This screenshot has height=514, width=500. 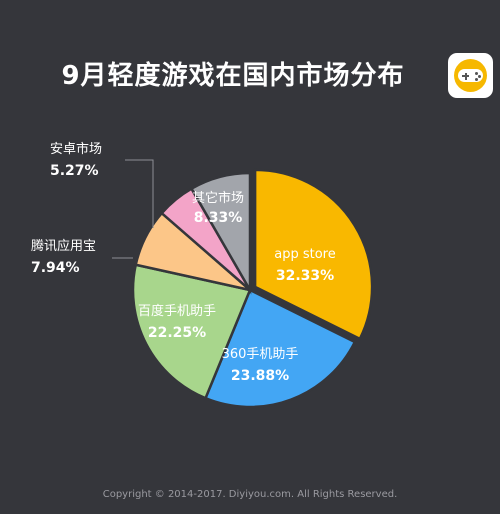 I want to click on gamepad-icon, so click(x=470, y=75).